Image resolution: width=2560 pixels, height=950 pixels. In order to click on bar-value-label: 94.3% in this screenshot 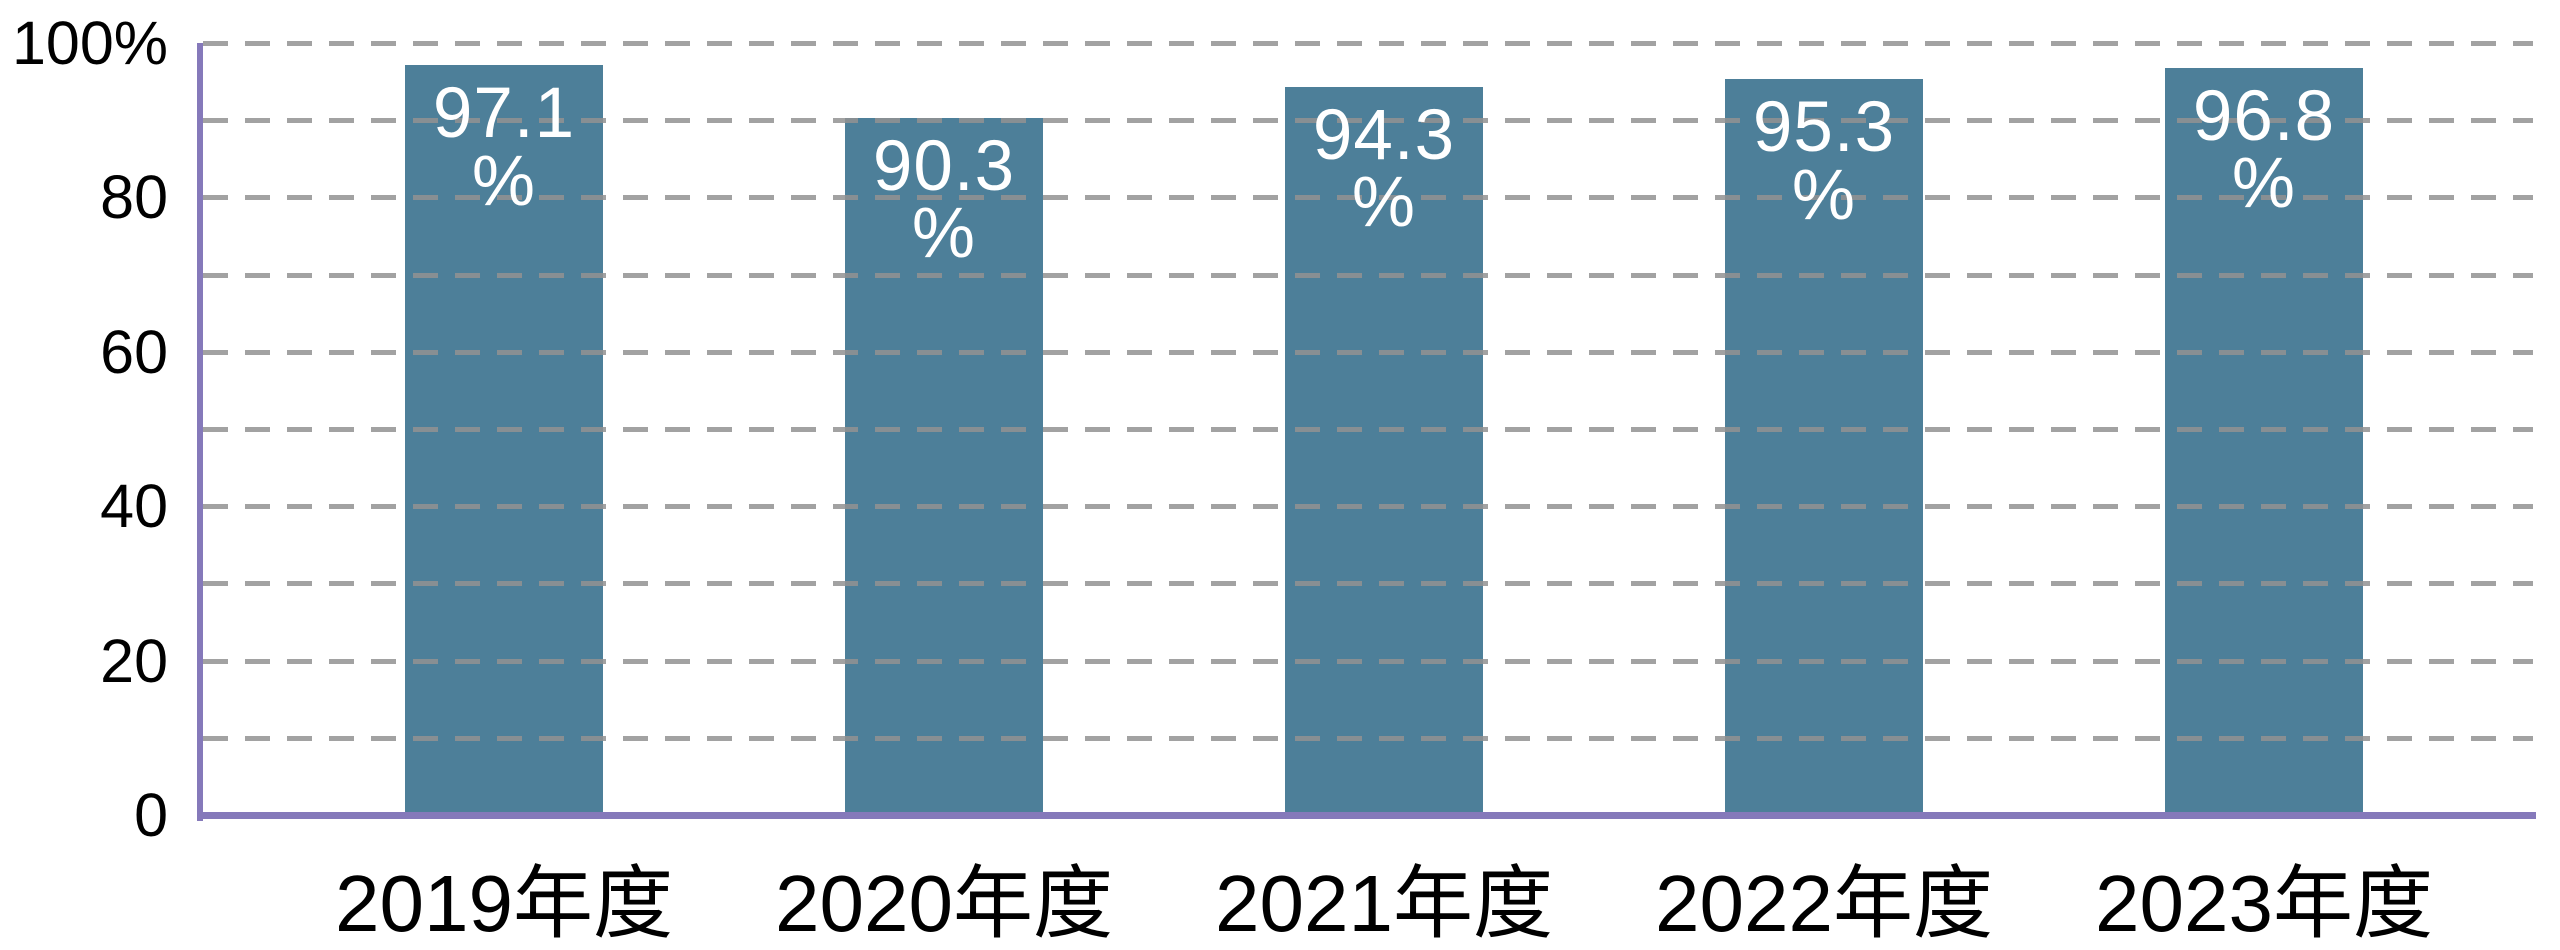, I will do `click(1384, 165)`.